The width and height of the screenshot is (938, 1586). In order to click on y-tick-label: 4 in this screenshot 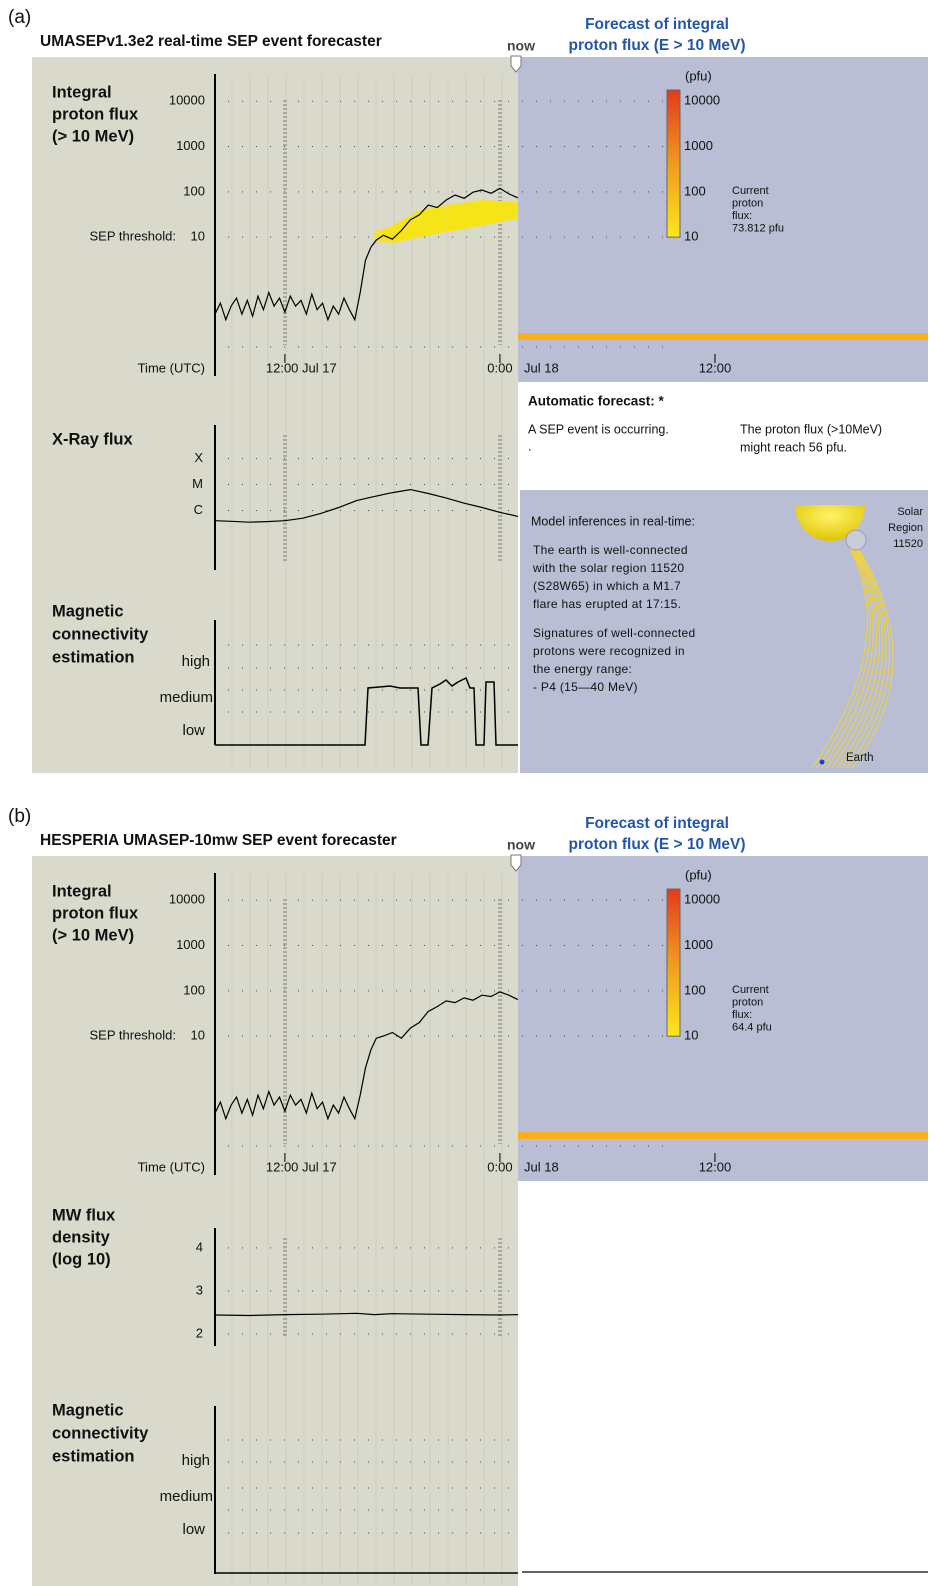, I will do `click(199, 1246)`.